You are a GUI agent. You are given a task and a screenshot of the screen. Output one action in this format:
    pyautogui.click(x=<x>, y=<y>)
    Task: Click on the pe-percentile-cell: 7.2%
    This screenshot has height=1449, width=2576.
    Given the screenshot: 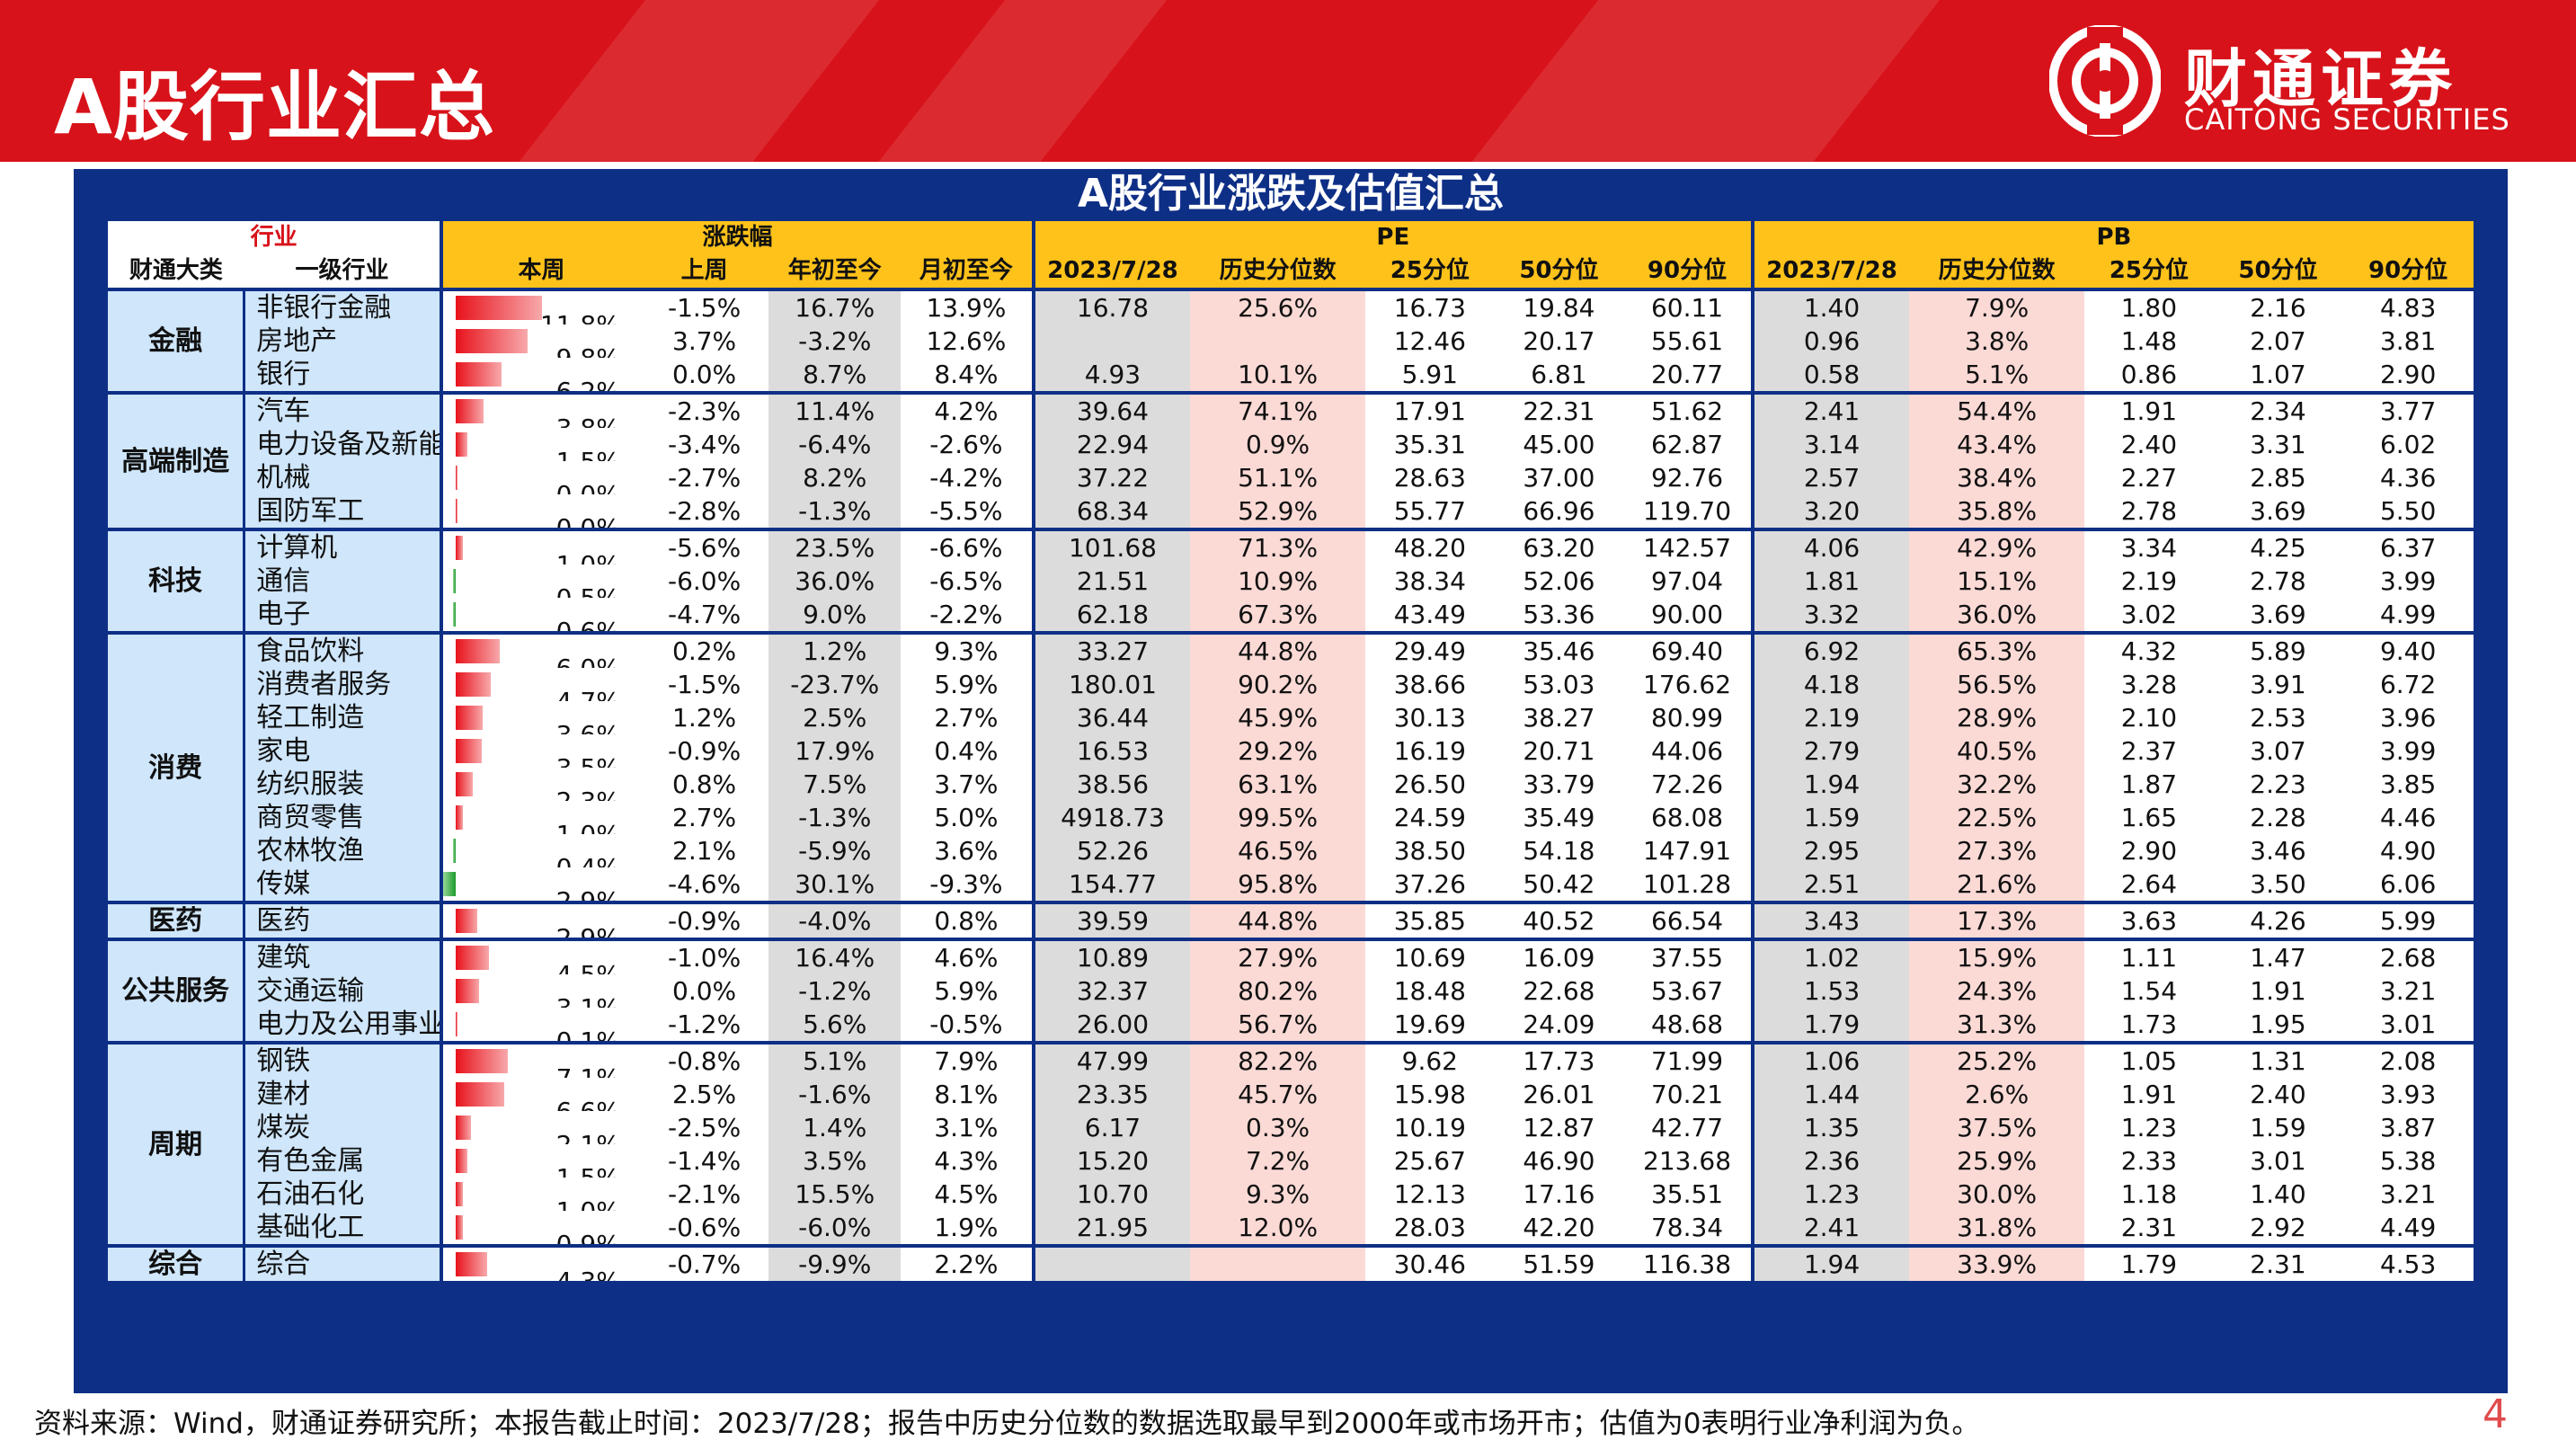 What is the action you would take?
    pyautogui.click(x=1278, y=1161)
    